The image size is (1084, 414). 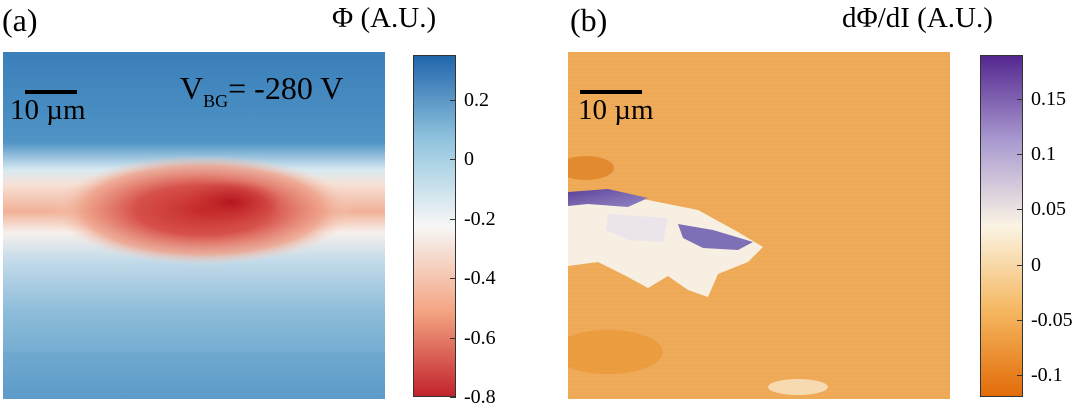 What do you see at coordinates (384, 18) in the screenshot?
I see `panel-a-colorbar-title: Φ (A.U.)` at bounding box center [384, 18].